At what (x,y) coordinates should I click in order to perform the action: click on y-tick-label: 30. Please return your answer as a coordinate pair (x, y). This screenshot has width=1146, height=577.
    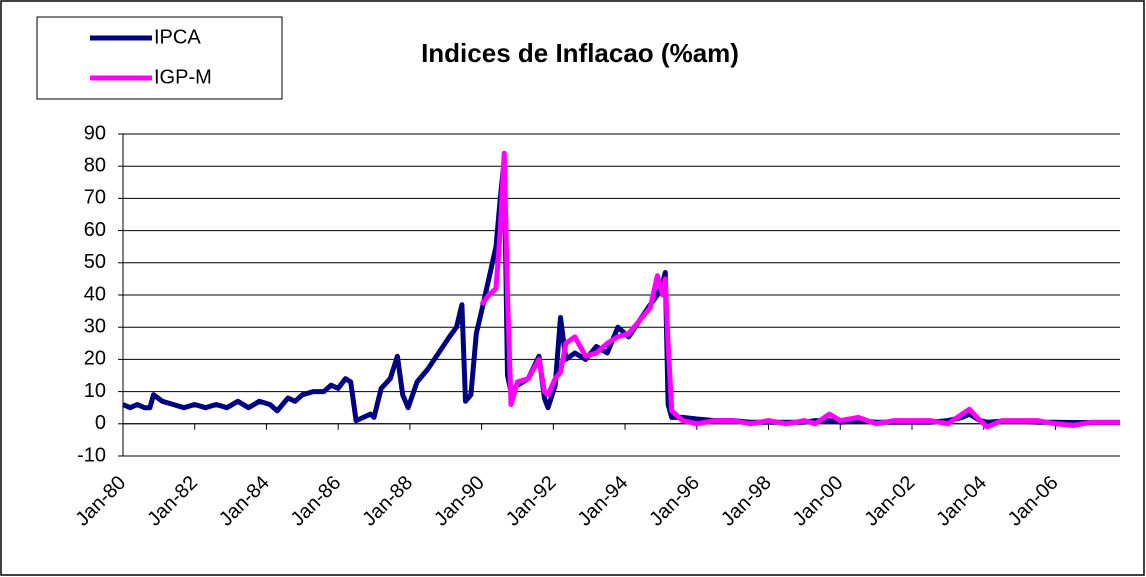
    Looking at the image, I should click on (95, 326).